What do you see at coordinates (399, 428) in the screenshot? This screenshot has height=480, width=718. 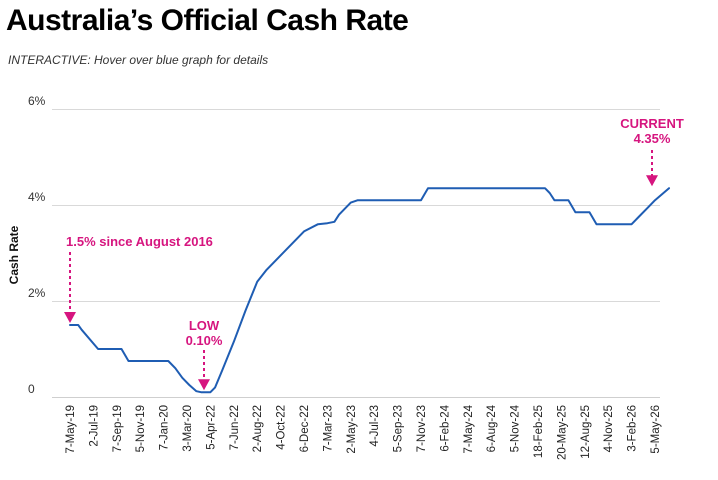 I see `x-tick-label: 5-Sep-23` at bounding box center [399, 428].